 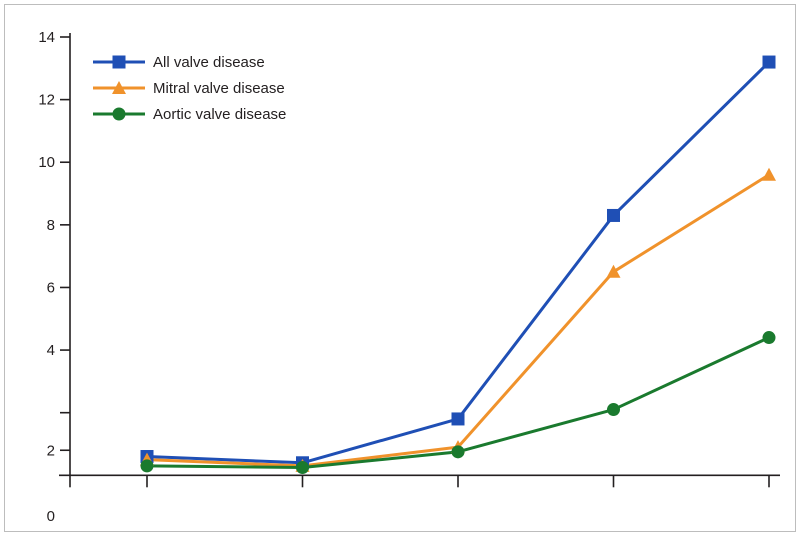 I want to click on y-tick-label: 8, so click(x=51, y=225).